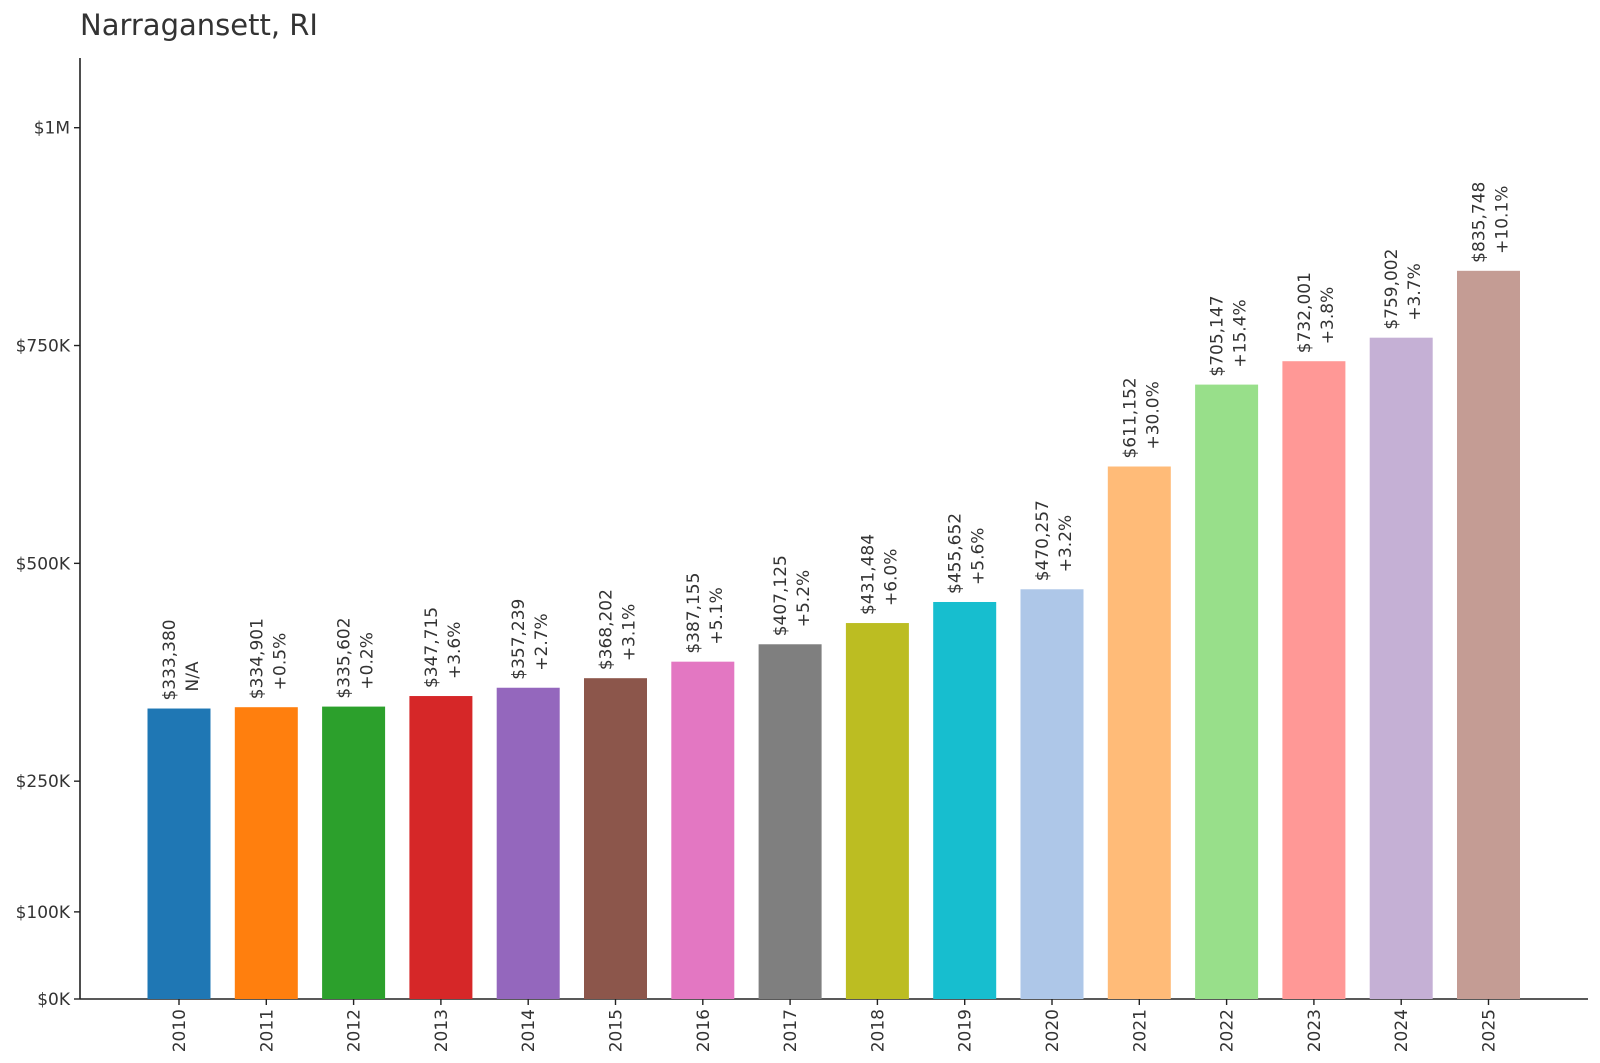  What do you see at coordinates (1392, 289) in the screenshot?
I see `value-label: $759,002` at bounding box center [1392, 289].